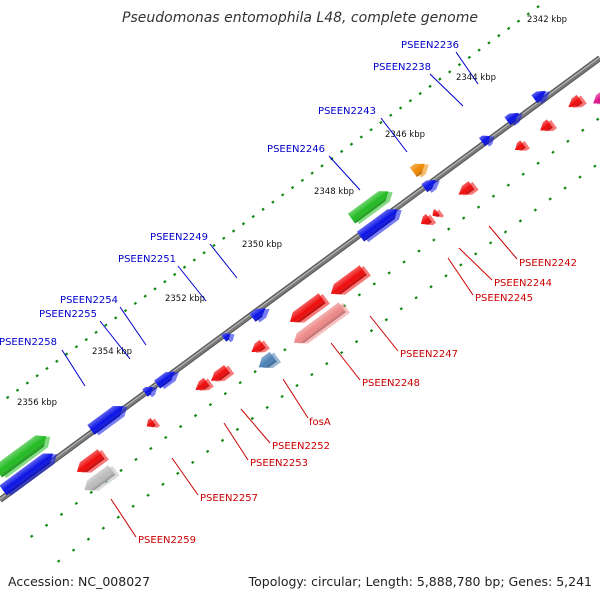 This screenshot has width=600, height=600. I want to click on ruler-label: 2342 kbp, so click(547, 20).